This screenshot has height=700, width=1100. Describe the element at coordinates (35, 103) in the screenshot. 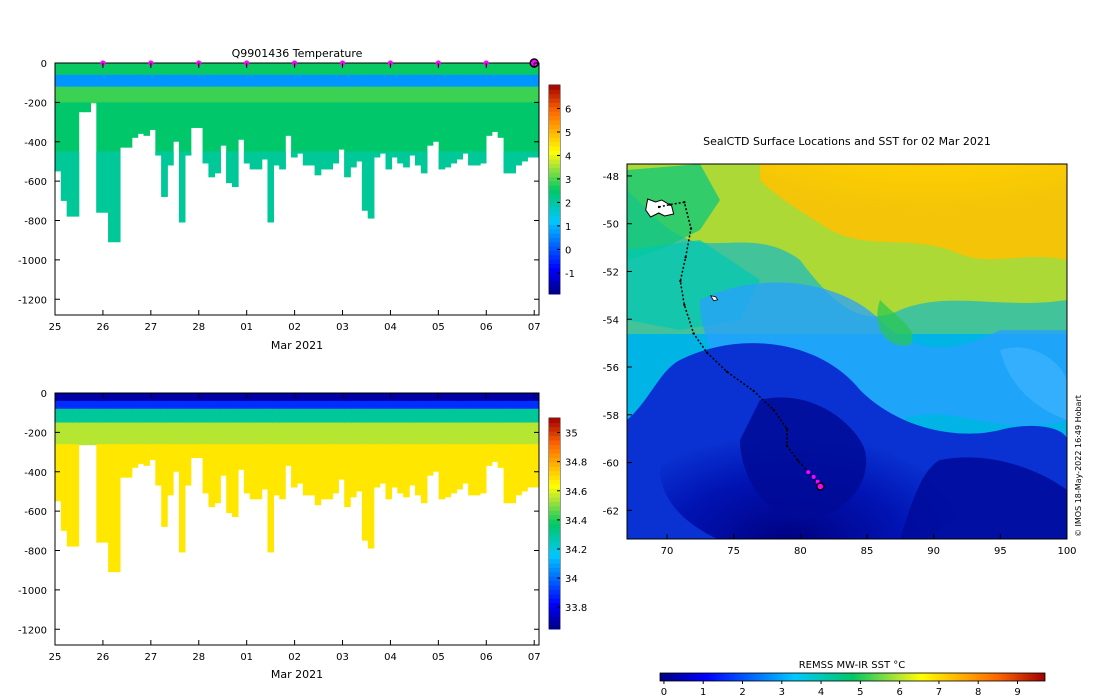

I see `y-tick-label: -200` at that location.